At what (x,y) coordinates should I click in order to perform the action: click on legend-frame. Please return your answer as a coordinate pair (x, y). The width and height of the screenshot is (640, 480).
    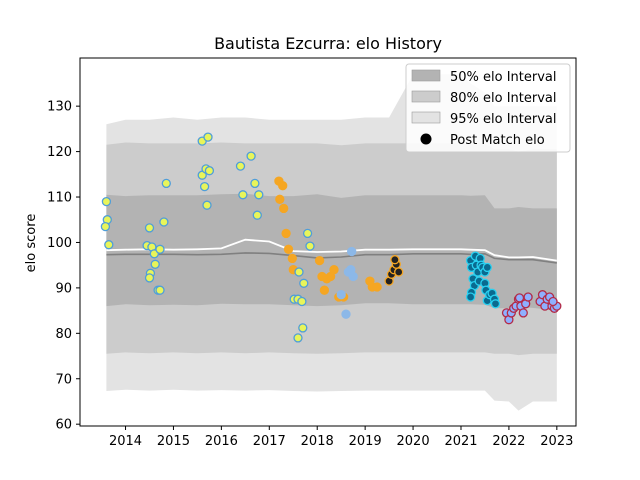
    Looking at the image, I should click on (488, 108).